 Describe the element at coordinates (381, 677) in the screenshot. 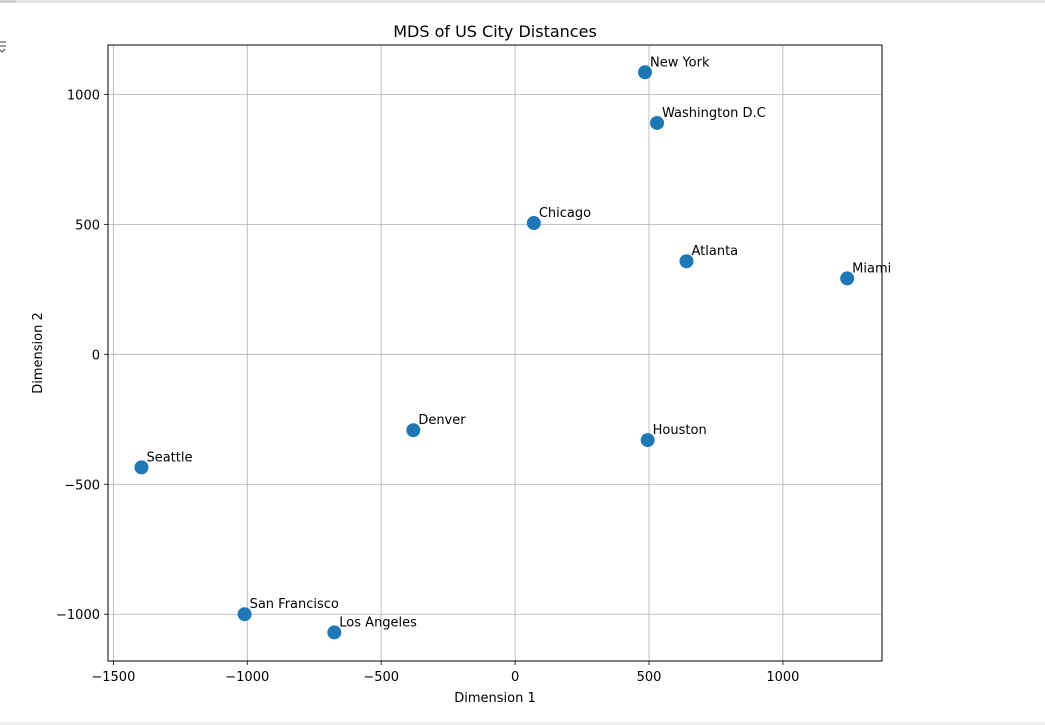

I see `x-tick-label: −500` at that location.